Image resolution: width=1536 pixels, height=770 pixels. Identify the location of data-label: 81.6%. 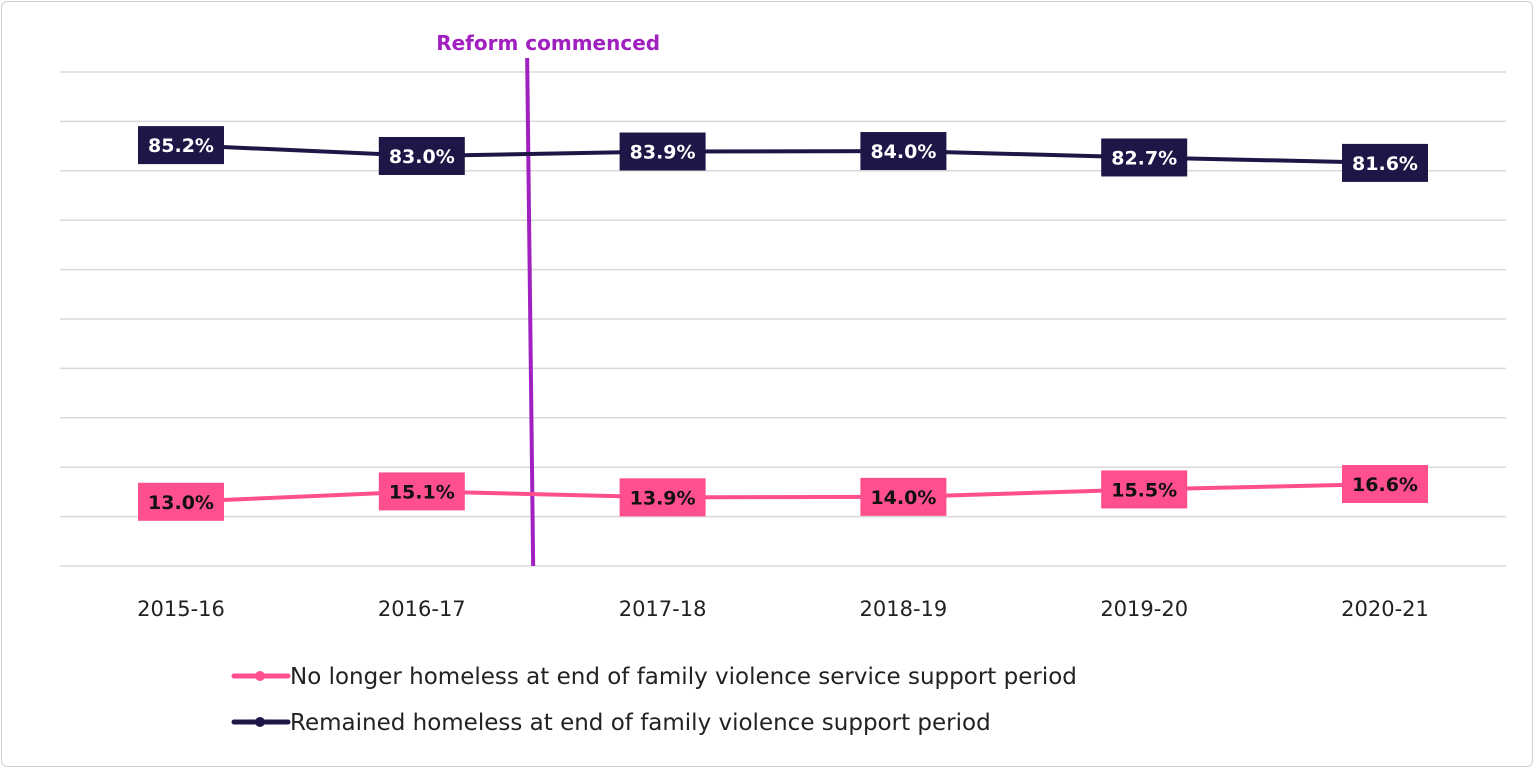
(1385, 162).